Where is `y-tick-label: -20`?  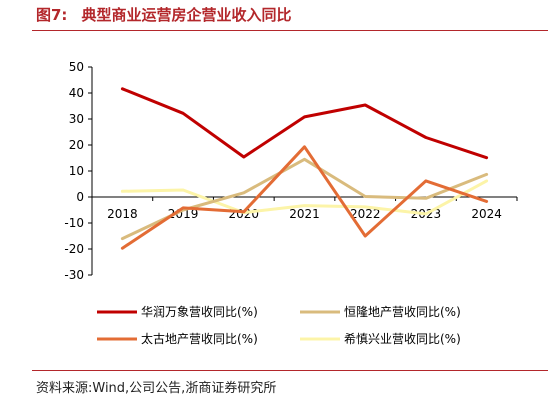 y-tick-label: -20 is located at coordinates (74, 249).